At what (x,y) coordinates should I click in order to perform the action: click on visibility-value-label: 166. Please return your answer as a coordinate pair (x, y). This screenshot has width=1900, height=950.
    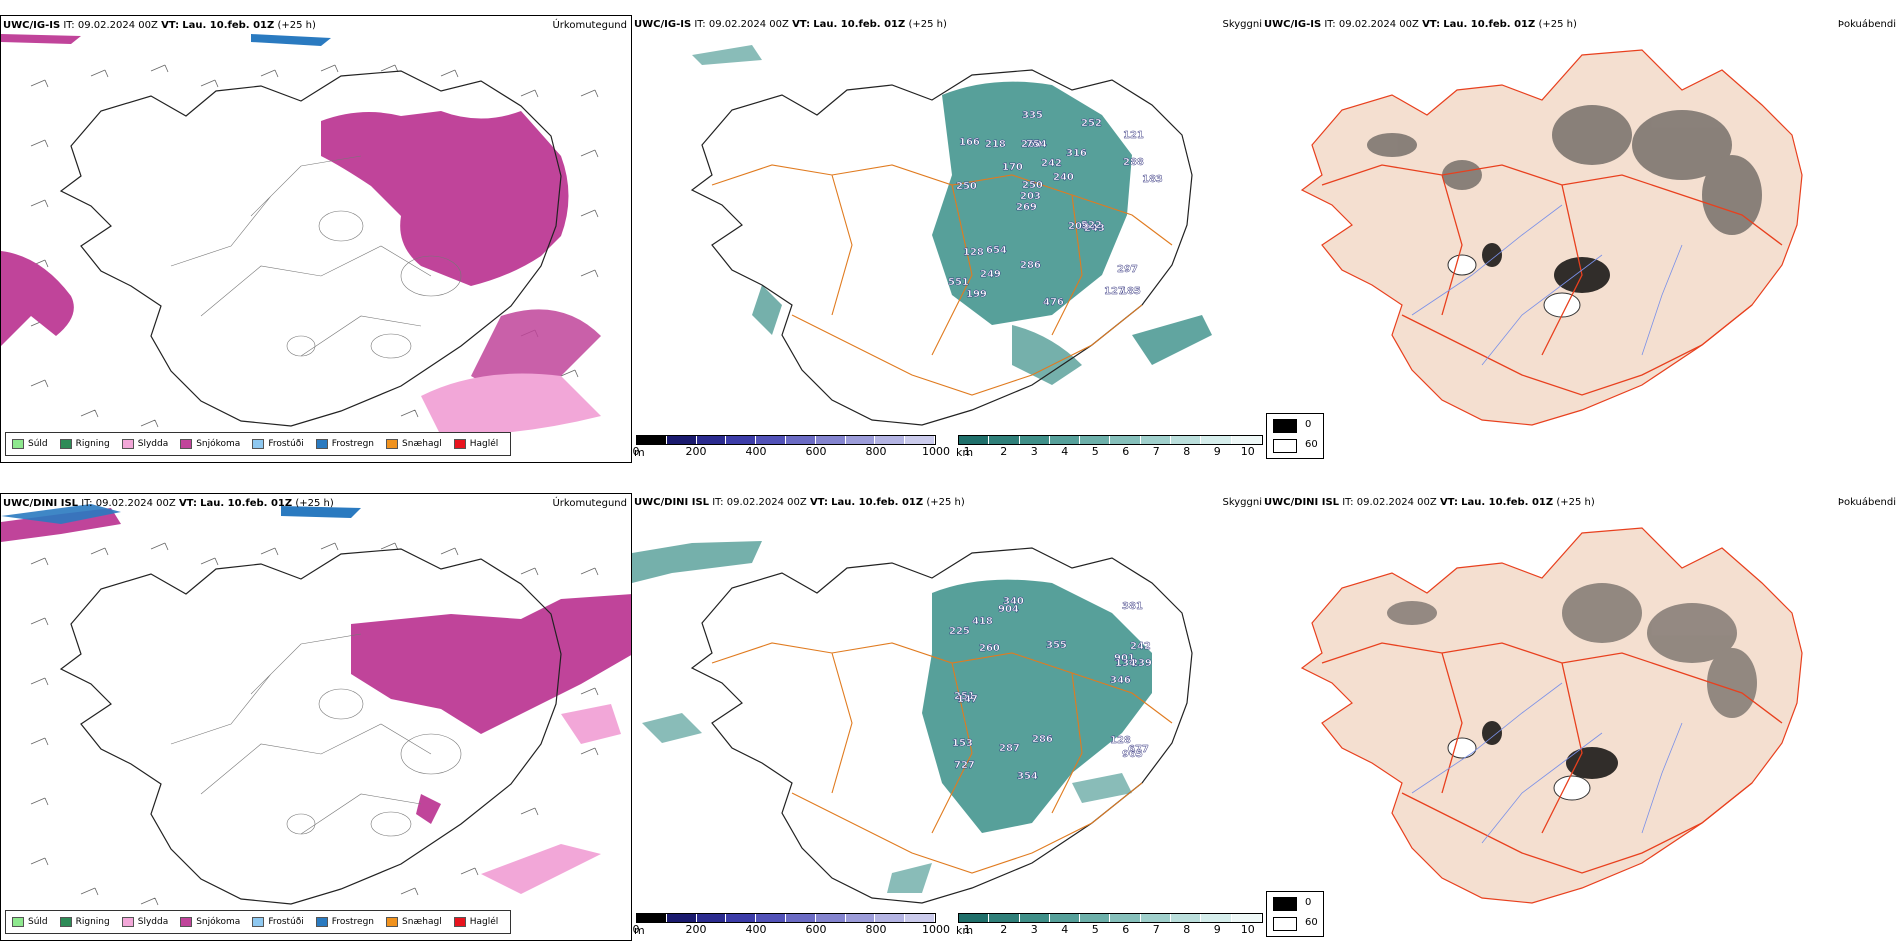
    Looking at the image, I should click on (969, 142).